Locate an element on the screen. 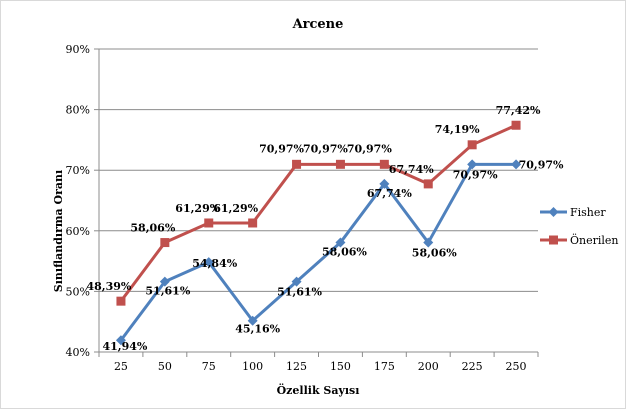  x-tick-label: 150 is located at coordinates (340, 366).